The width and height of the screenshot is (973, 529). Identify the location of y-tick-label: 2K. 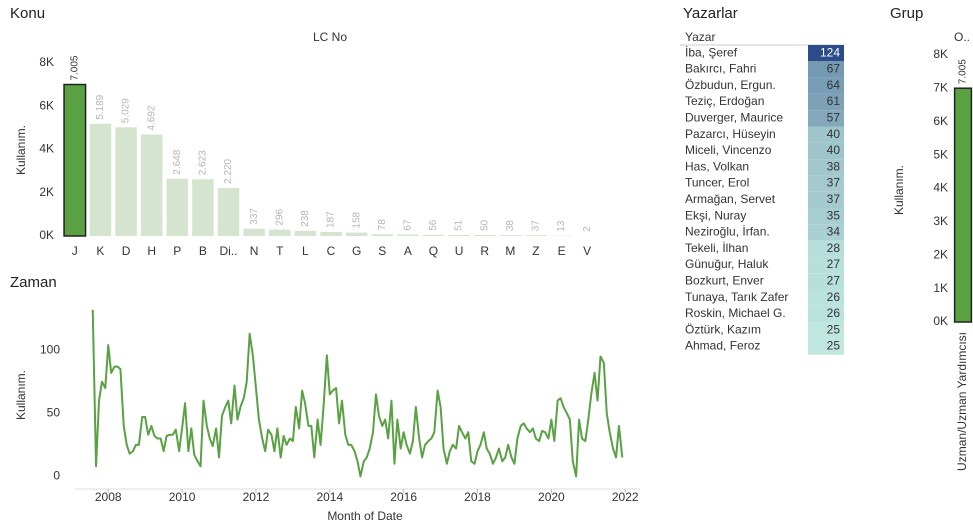
(940, 254).